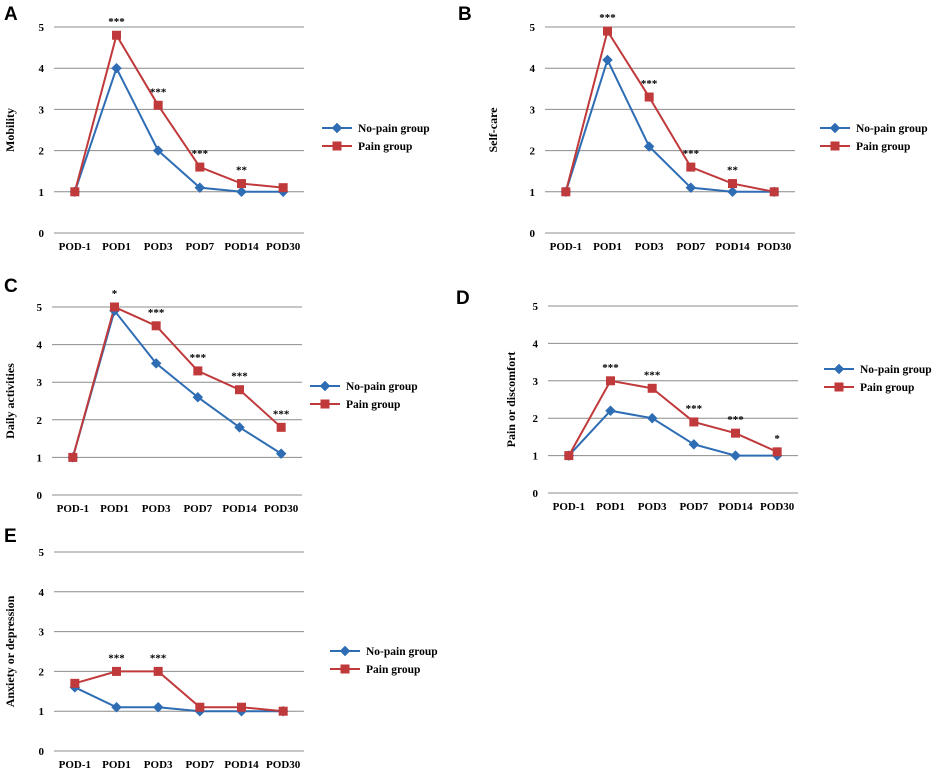 This screenshot has width=945, height=775. Describe the element at coordinates (241, 247) in the screenshot. I see `x-tick-label: POD14` at that location.